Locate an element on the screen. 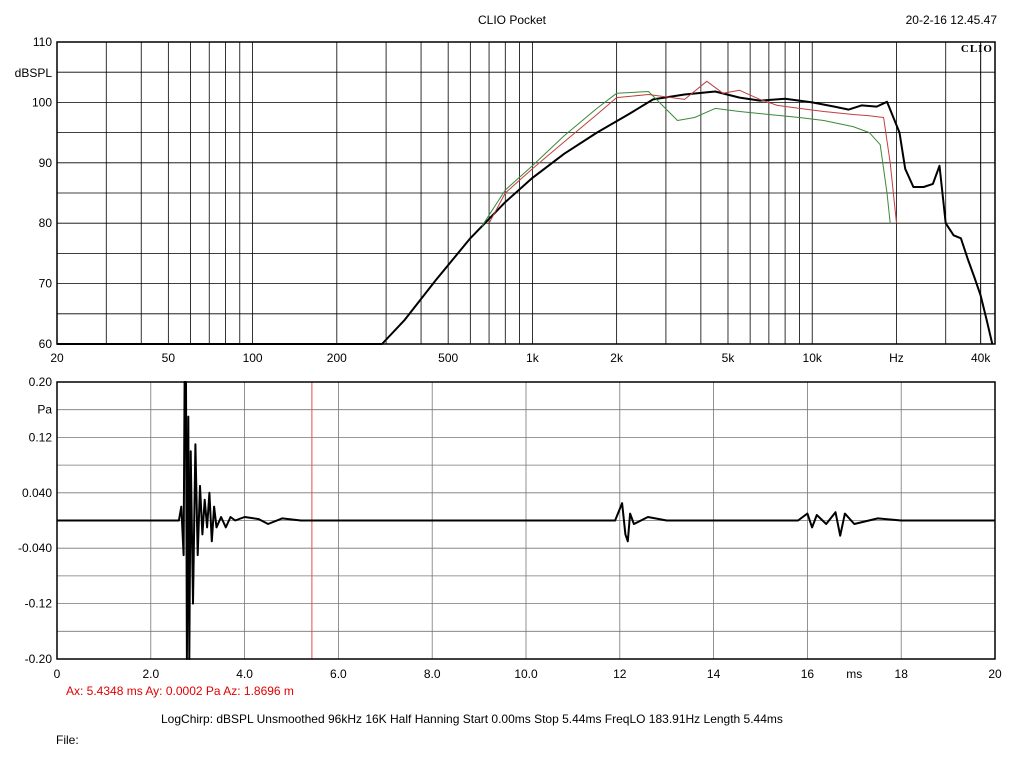 Image resolution: width=1024 pixels, height=768 pixels. fr-xtick-label: 2k is located at coordinates (617, 358).